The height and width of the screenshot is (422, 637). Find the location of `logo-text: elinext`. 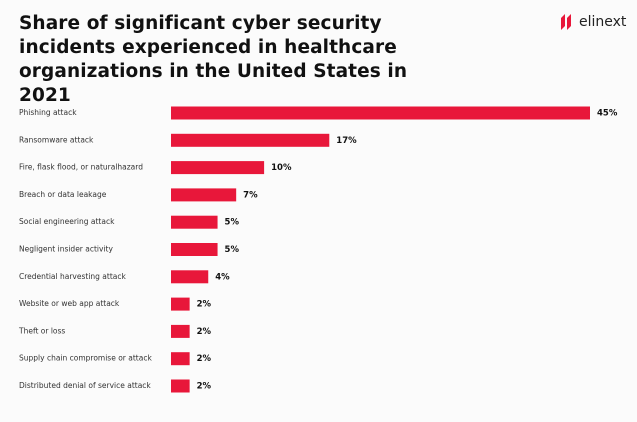

logo-text: elinext is located at coordinates (603, 22).